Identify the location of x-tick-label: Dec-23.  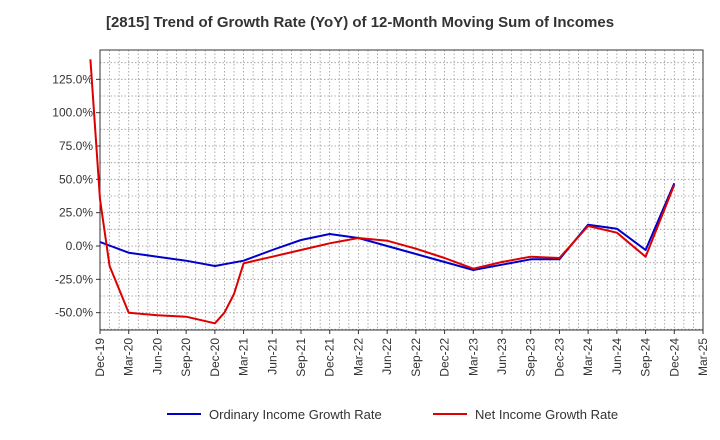
(559, 357).